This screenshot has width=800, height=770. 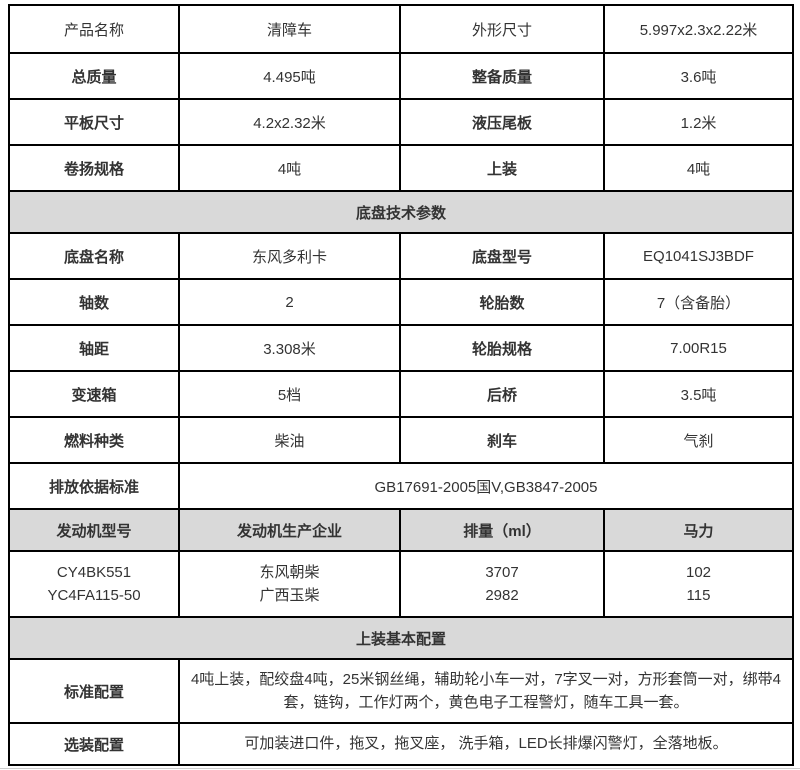 What do you see at coordinates (94, 122) in the screenshot?
I see `platform-size-label: 平板尺寸` at bounding box center [94, 122].